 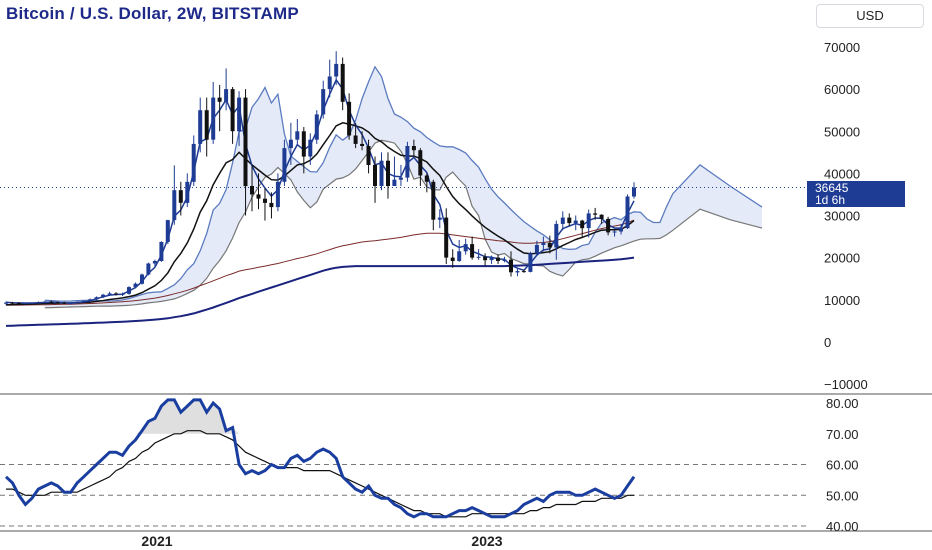 What do you see at coordinates (156, 541) in the screenshot?
I see `time-axis-label: 2021` at bounding box center [156, 541].